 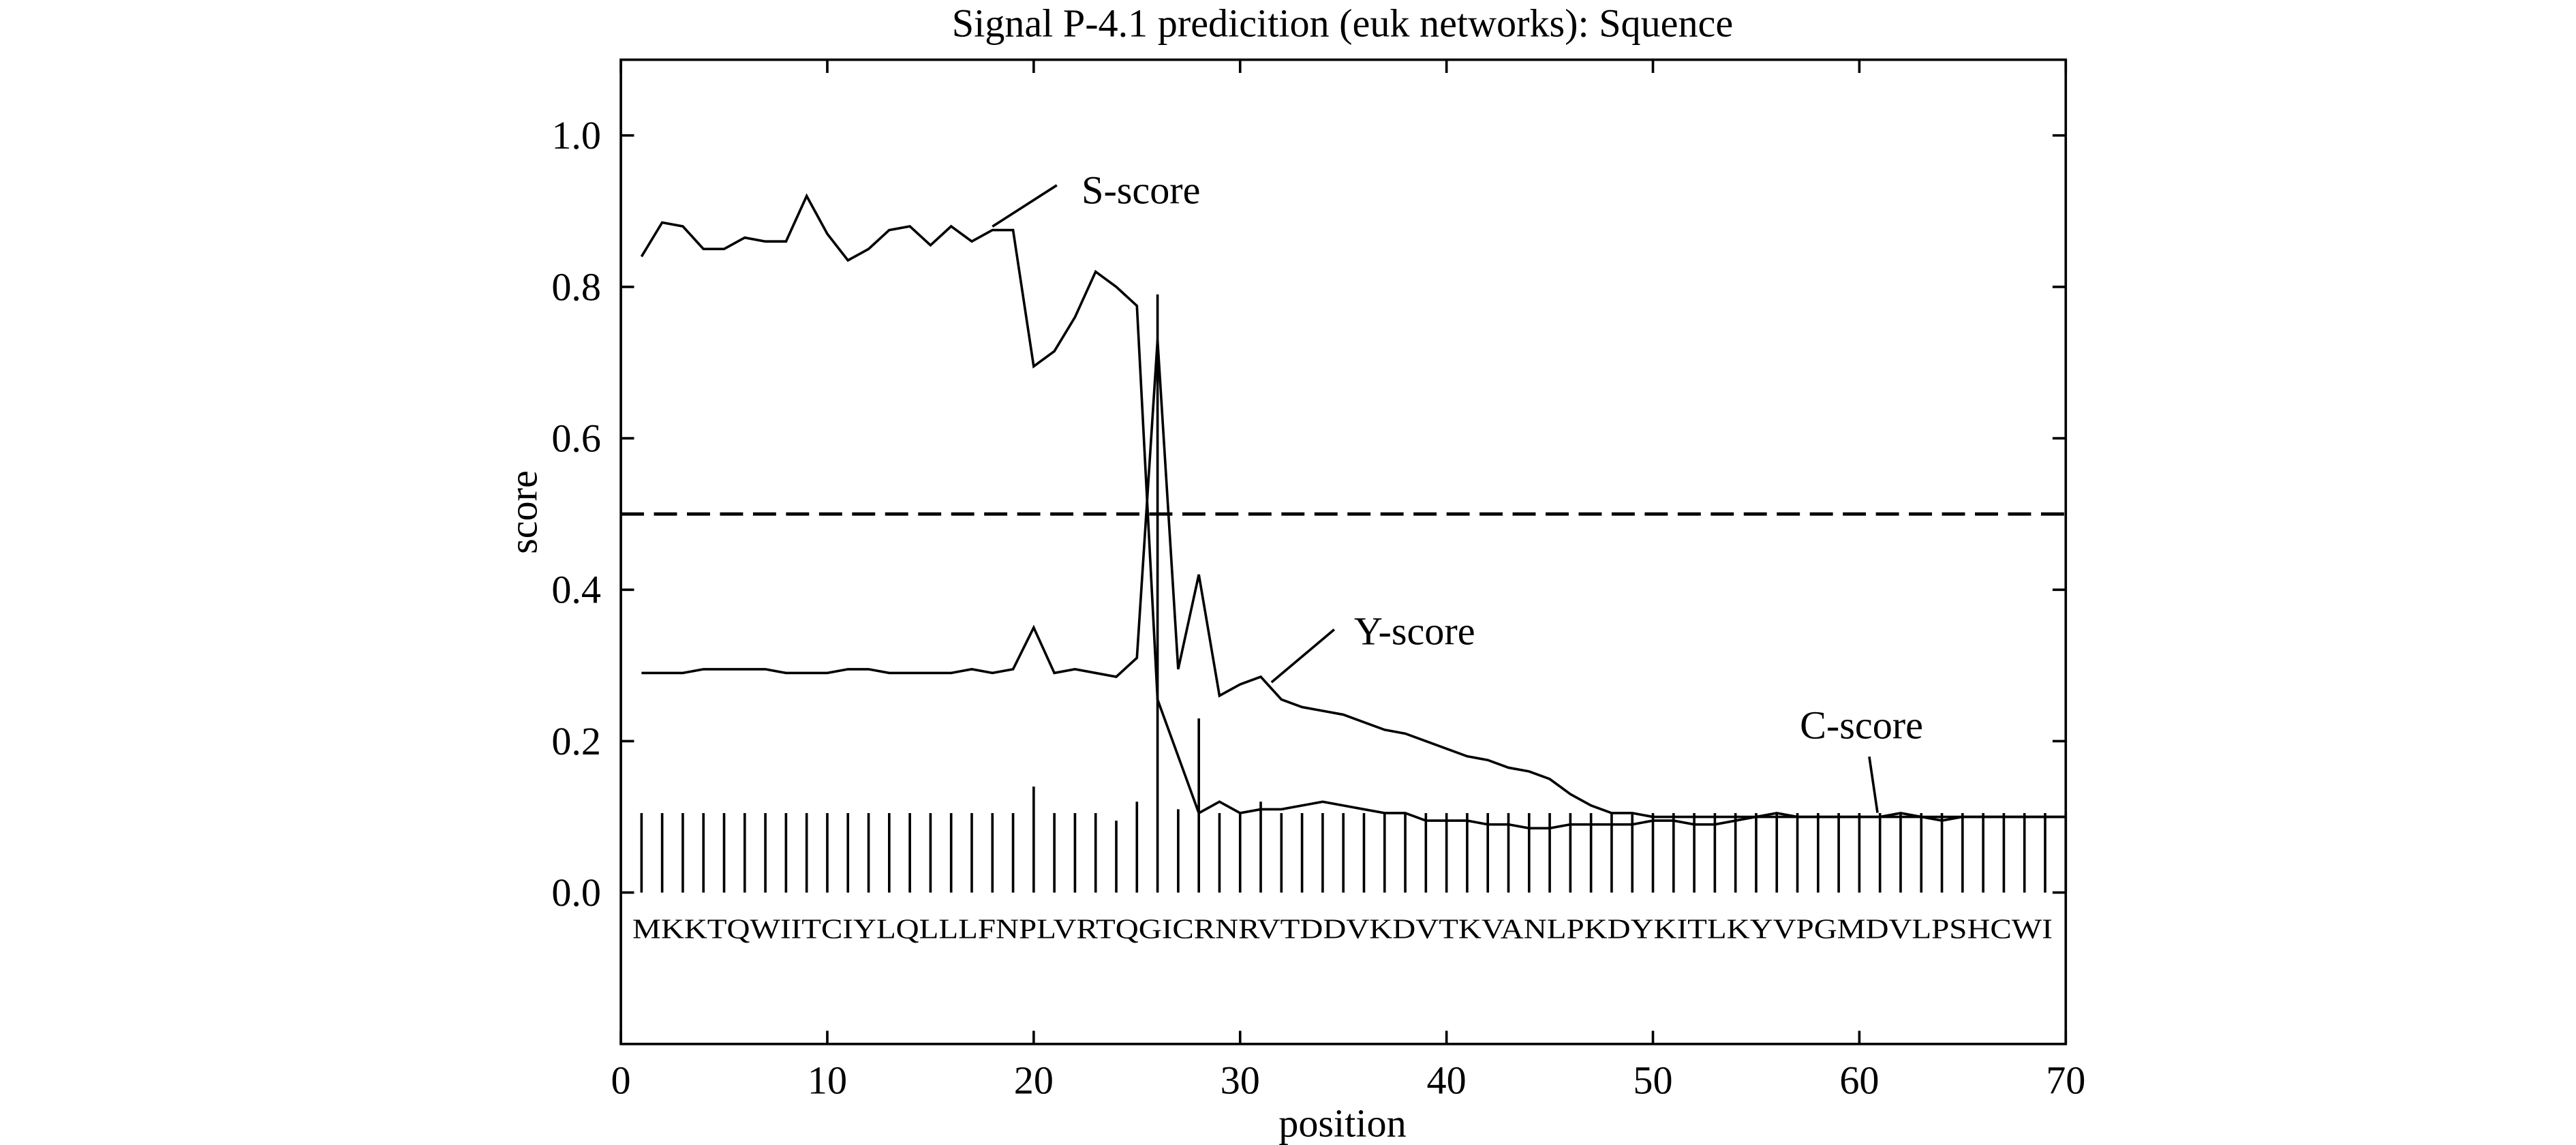 I want to click on y-tick-label: 0.6, so click(x=576, y=438).